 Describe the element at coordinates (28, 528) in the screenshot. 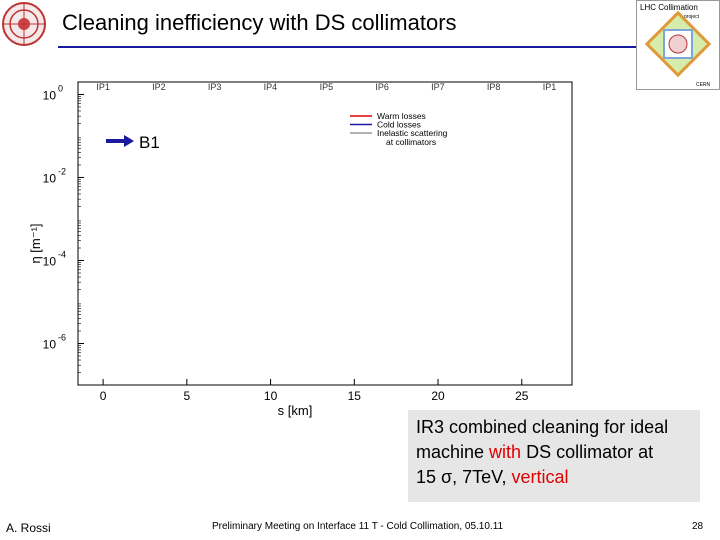

I see `footer-author: A. Rossi` at that location.